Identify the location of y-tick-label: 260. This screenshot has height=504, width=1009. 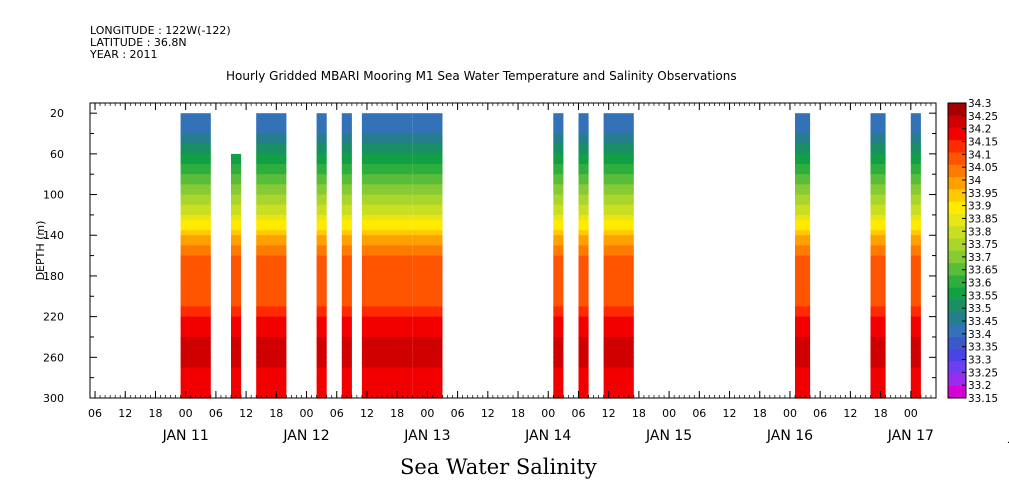
(53, 357).